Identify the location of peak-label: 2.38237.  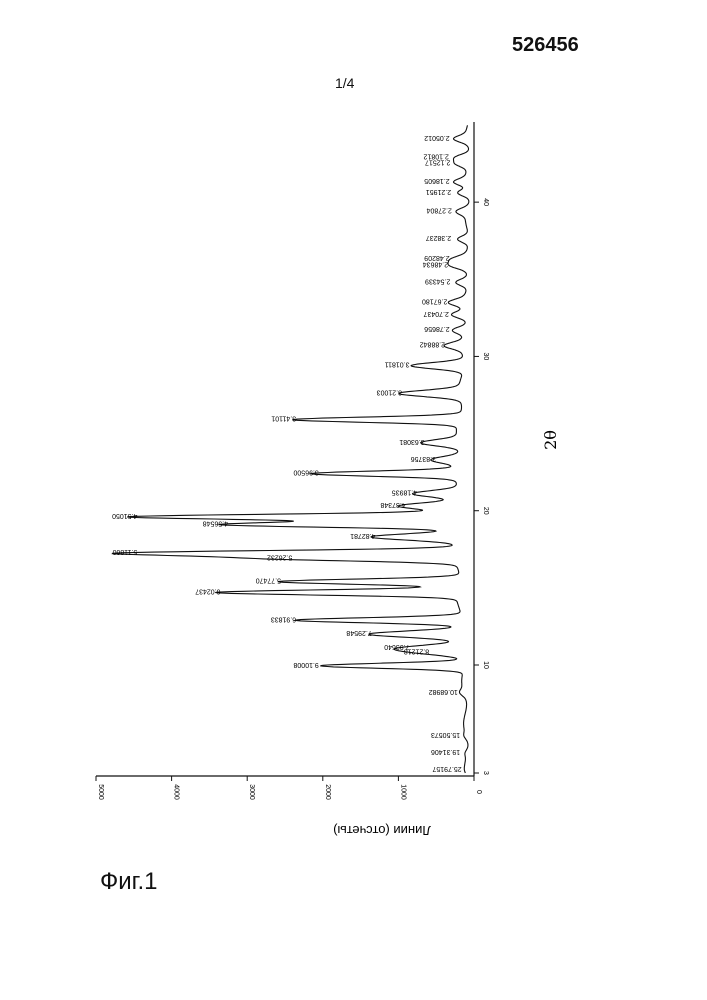
(438, 237).